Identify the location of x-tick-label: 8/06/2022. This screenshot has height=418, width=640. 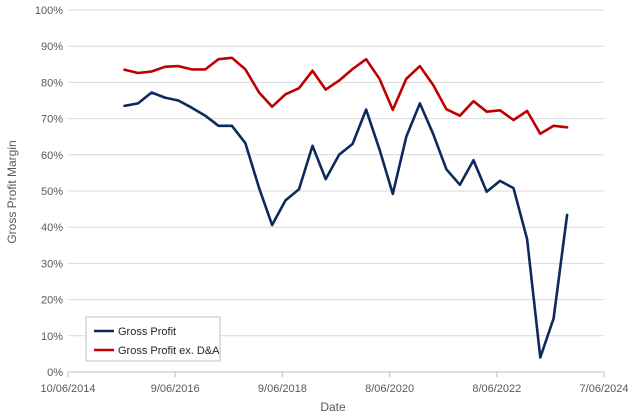
(496, 389).